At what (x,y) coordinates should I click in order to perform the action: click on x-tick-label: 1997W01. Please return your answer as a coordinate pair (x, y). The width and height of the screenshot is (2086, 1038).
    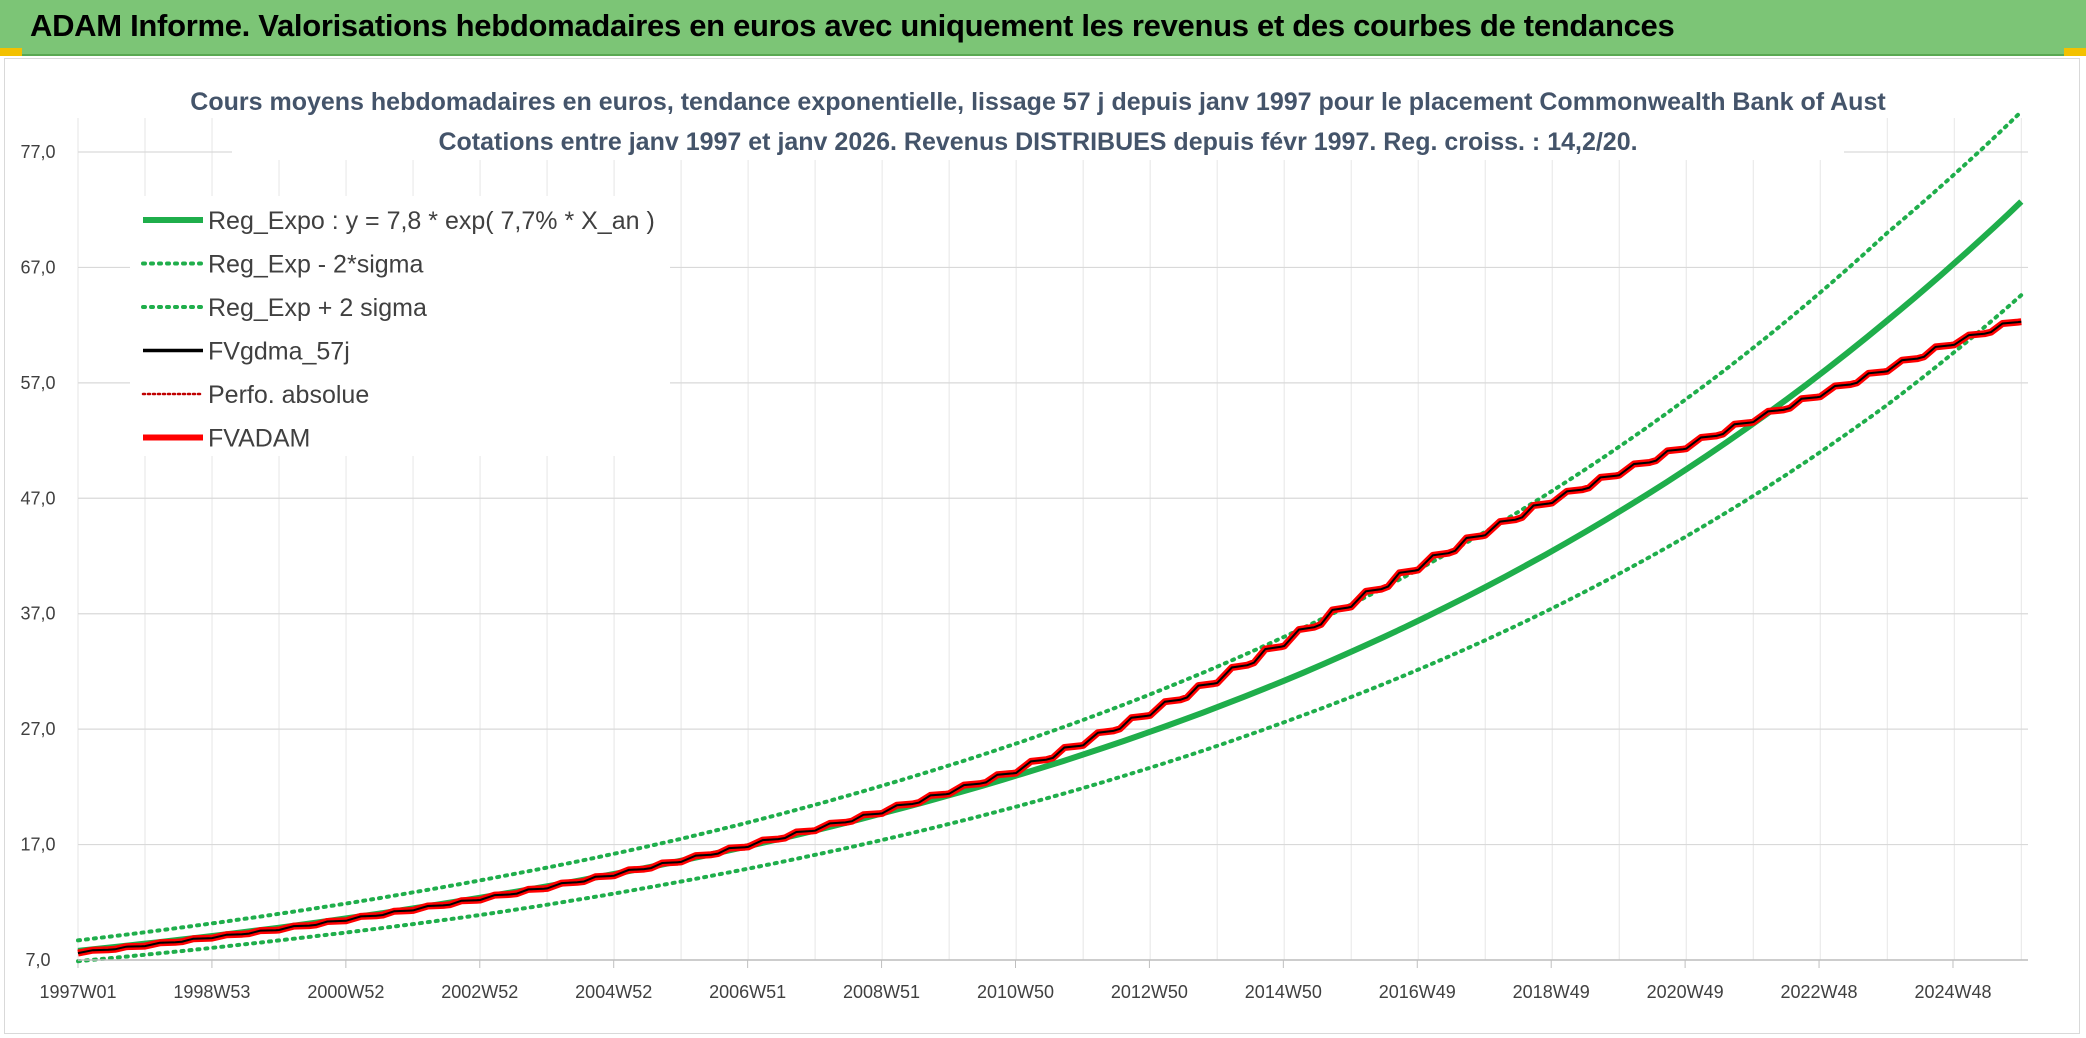
    Looking at the image, I should click on (77, 992).